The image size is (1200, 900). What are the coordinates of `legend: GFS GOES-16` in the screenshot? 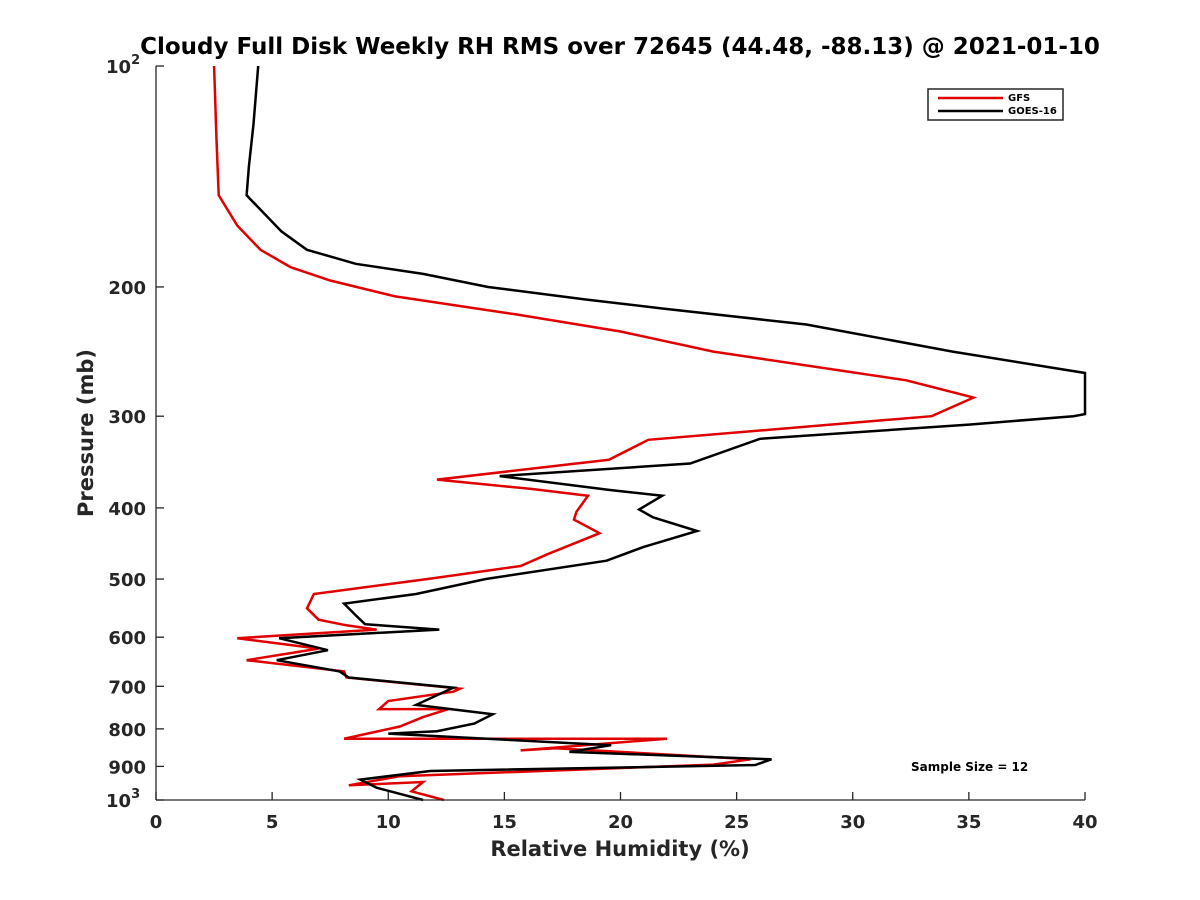 It's located at (995, 104).